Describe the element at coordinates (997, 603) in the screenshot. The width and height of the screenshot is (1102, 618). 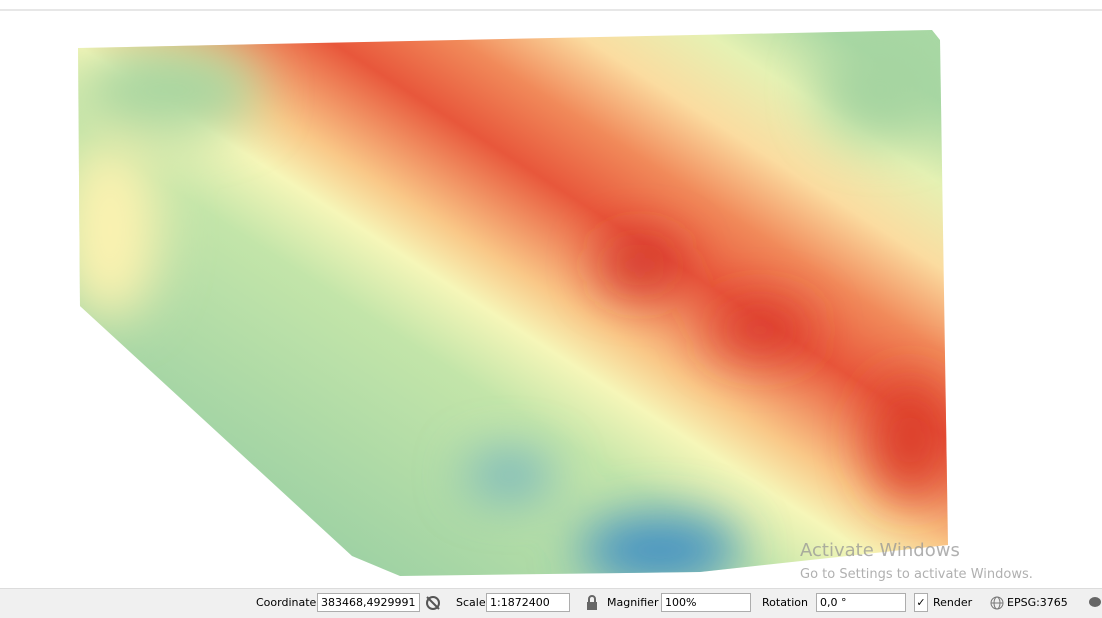
I see `crs-icon` at that location.